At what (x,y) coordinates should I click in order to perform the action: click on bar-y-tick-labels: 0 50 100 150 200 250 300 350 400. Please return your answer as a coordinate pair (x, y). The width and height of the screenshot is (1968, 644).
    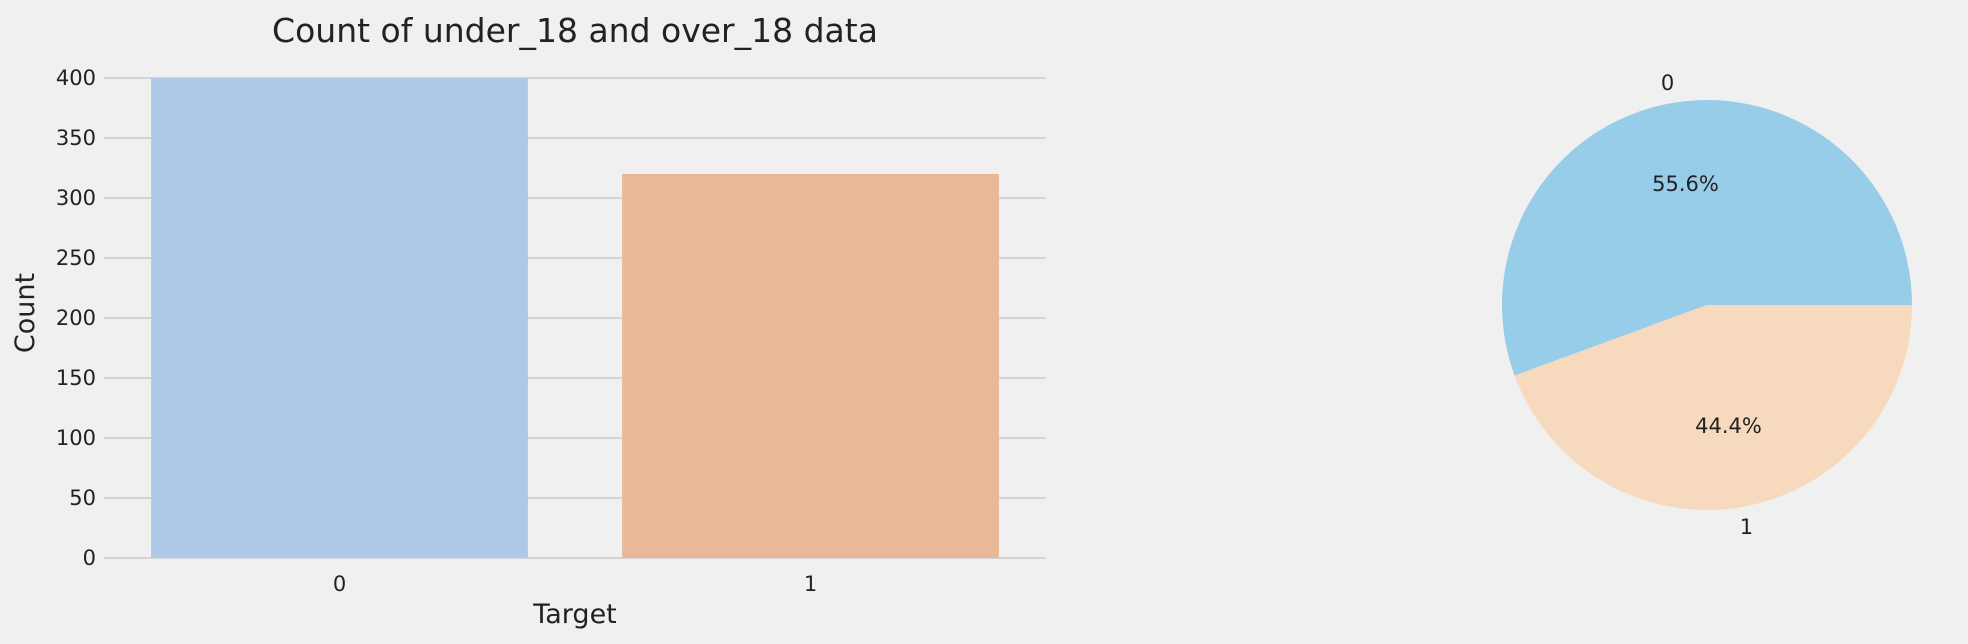
    Looking at the image, I should click on (76, 318).